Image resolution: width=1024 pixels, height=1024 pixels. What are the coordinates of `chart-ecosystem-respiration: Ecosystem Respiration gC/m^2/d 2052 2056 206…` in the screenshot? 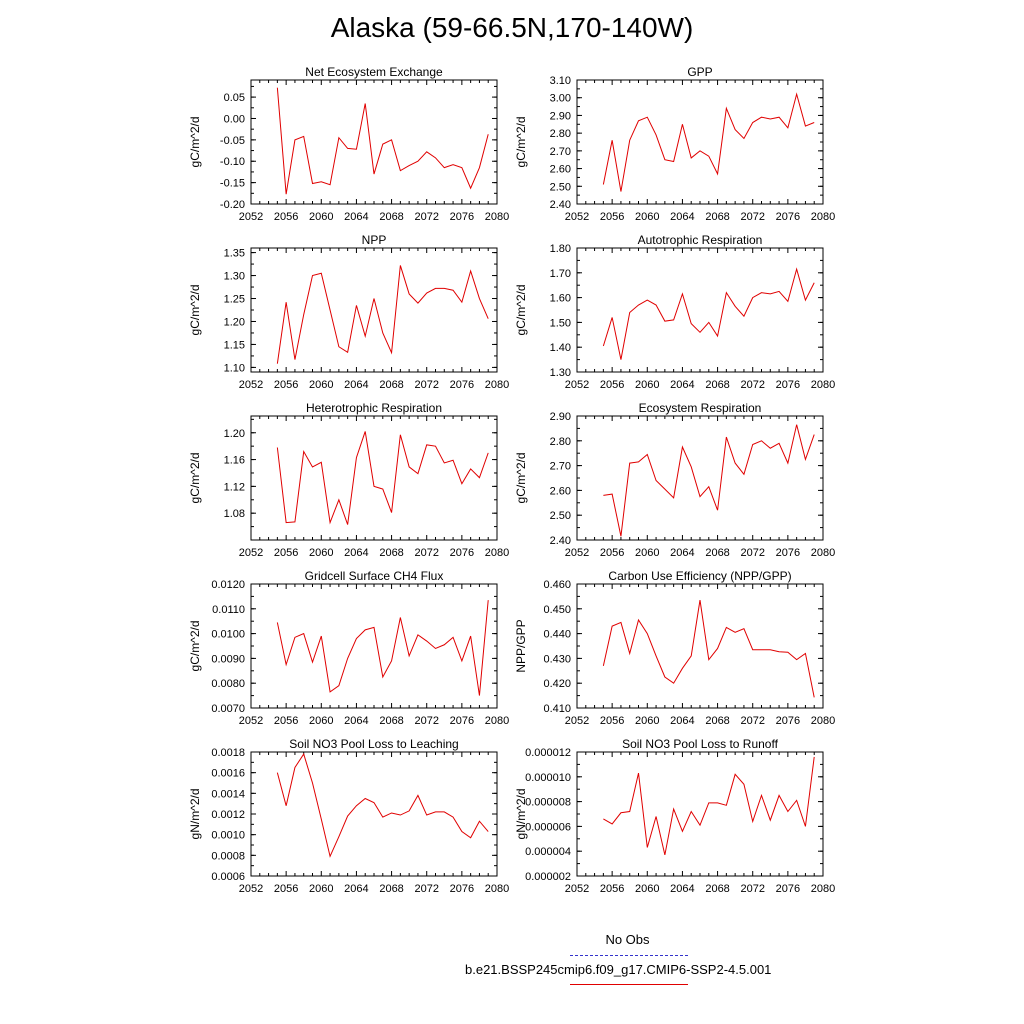 It's located at (674, 480).